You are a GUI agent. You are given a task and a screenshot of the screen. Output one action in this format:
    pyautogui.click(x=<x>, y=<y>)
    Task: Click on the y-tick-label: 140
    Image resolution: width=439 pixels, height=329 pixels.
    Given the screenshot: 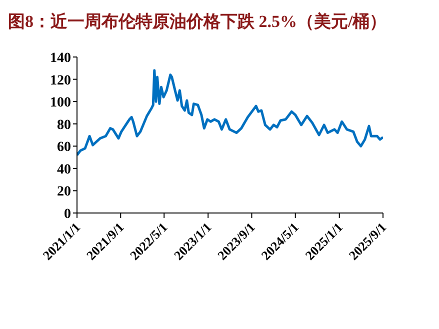 What is the action you would take?
    pyautogui.click(x=60, y=58)
    